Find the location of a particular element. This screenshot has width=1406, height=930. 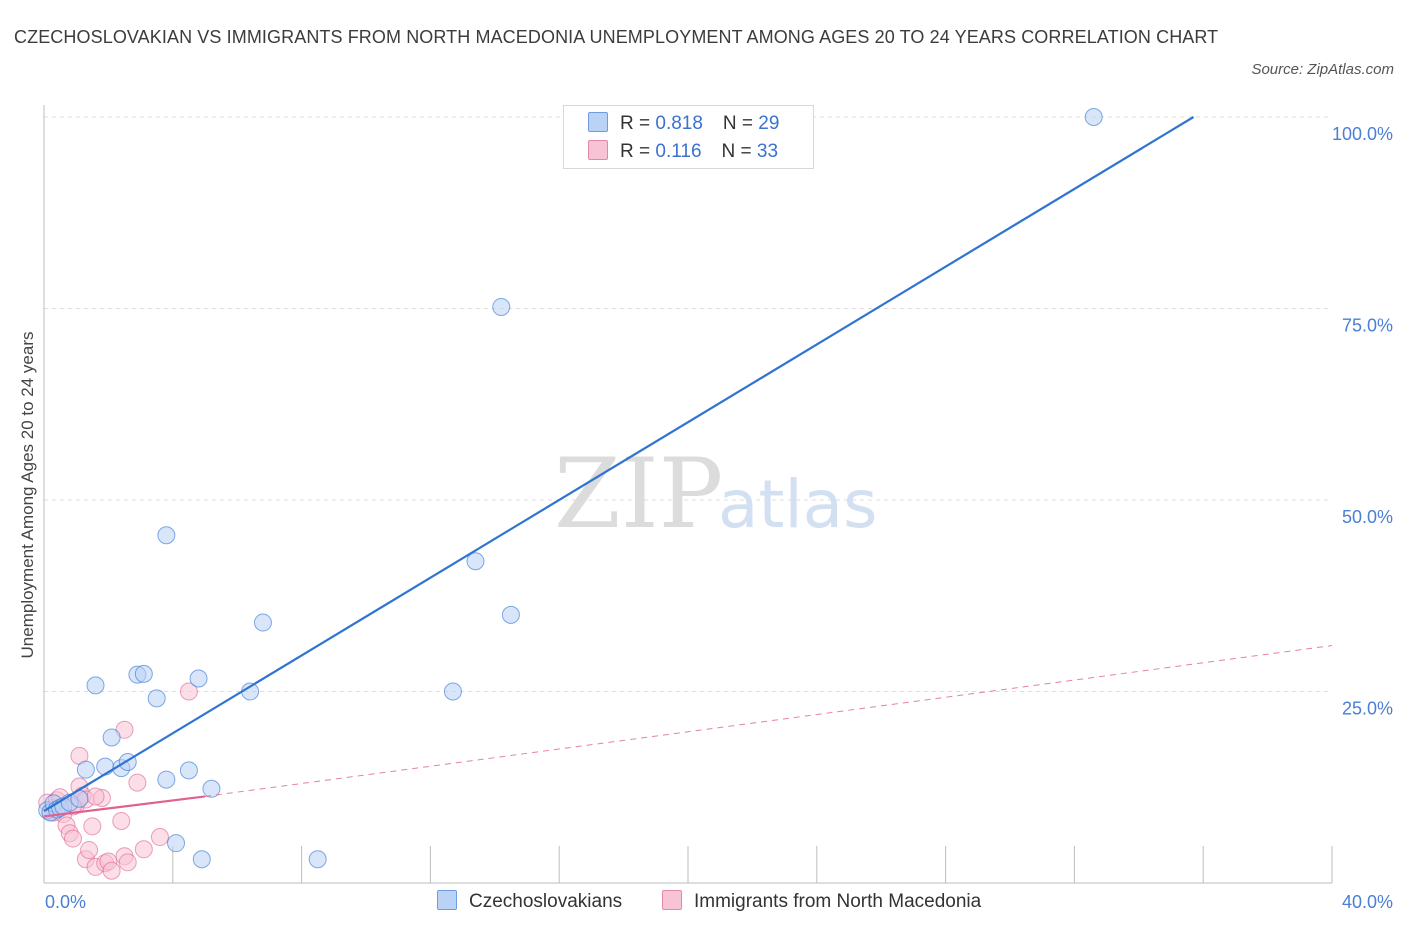

legend-r-value: 0.116 is located at coordinates (678, 151).